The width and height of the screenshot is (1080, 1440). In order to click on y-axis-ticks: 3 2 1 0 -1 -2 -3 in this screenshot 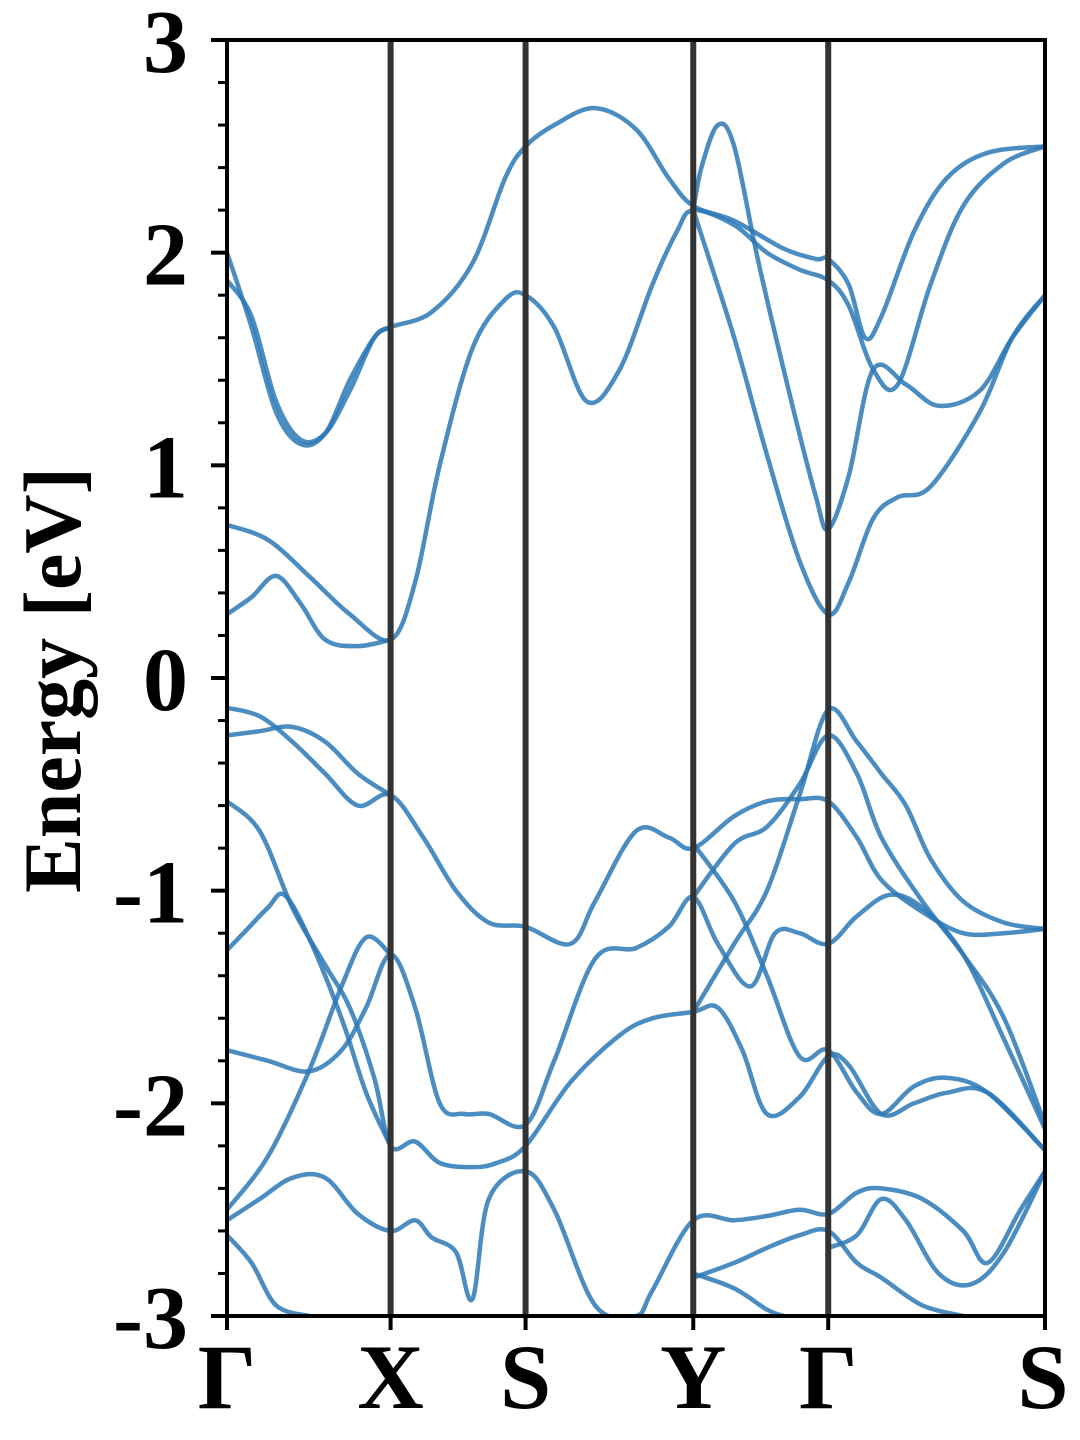, I will do `click(170, 684)`.